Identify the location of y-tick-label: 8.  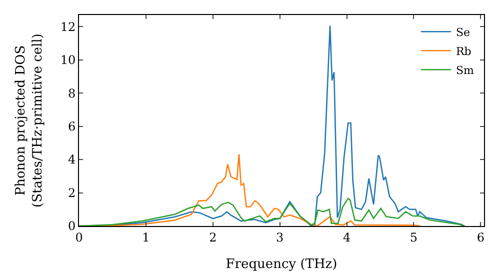
(72, 93).